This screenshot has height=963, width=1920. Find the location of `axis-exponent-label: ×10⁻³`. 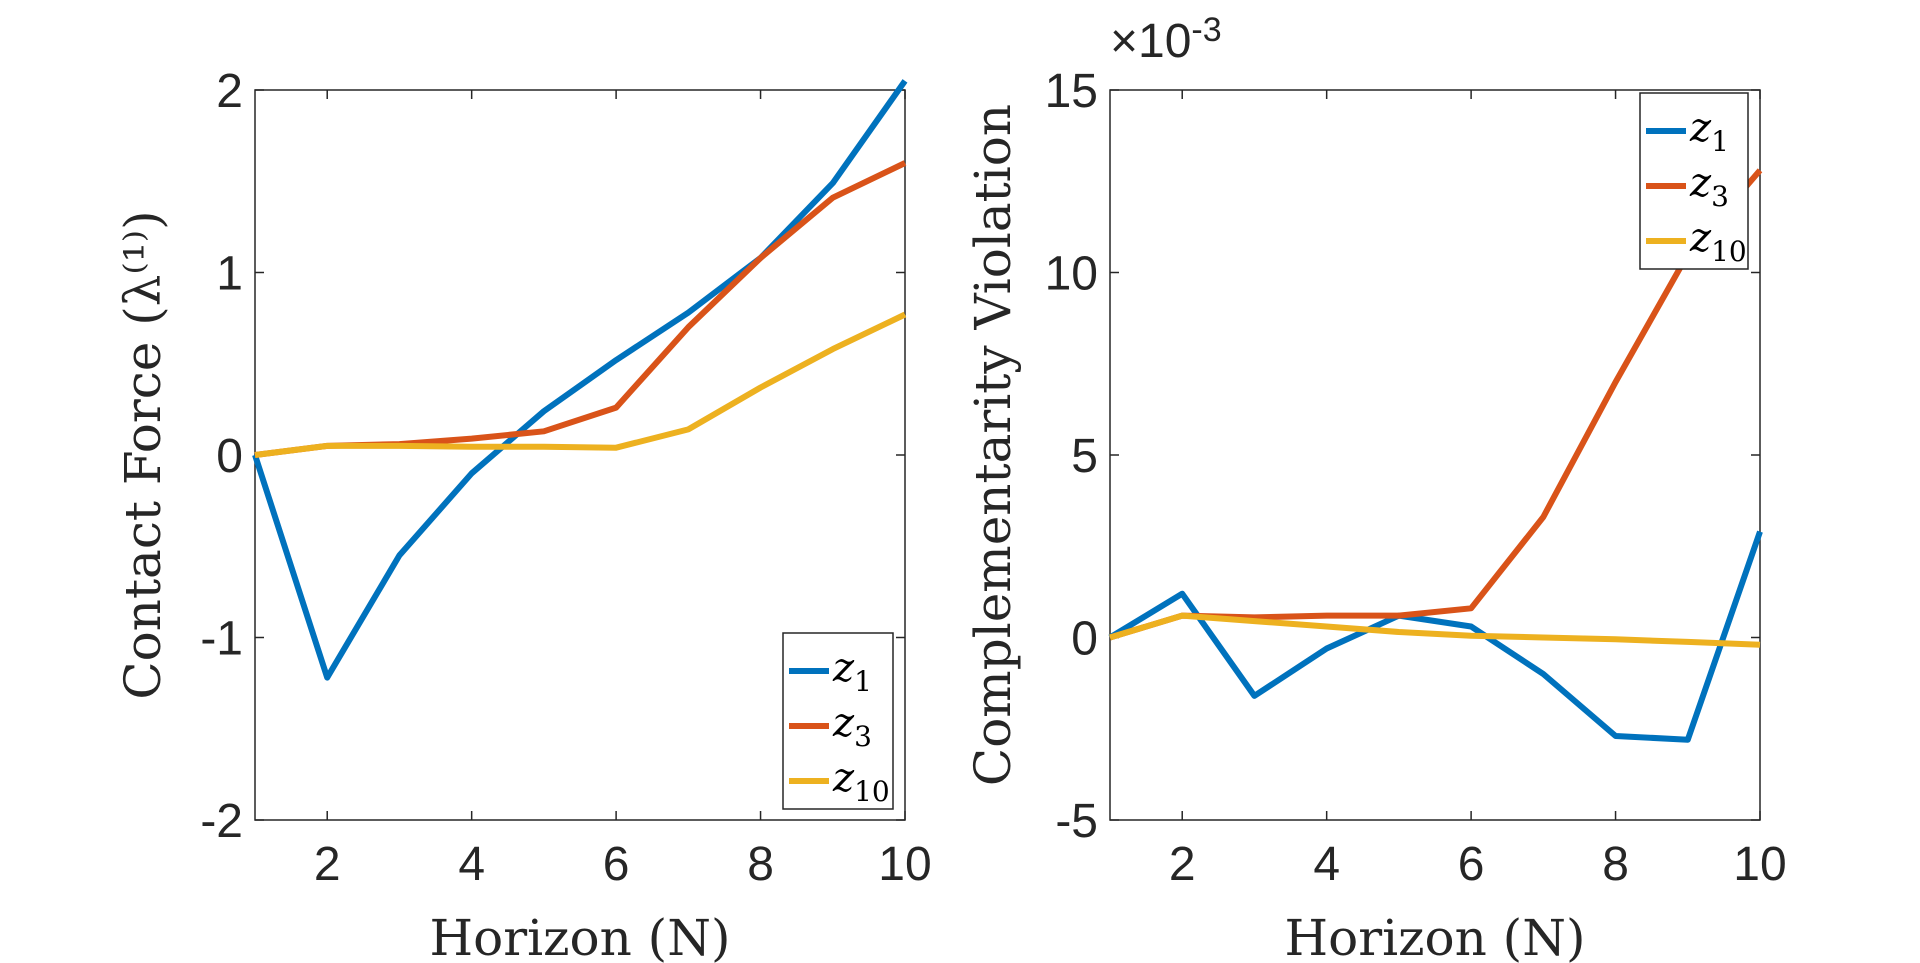

axis-exponent-label: ×10⁻³ is located at coordinates (1166, 39).